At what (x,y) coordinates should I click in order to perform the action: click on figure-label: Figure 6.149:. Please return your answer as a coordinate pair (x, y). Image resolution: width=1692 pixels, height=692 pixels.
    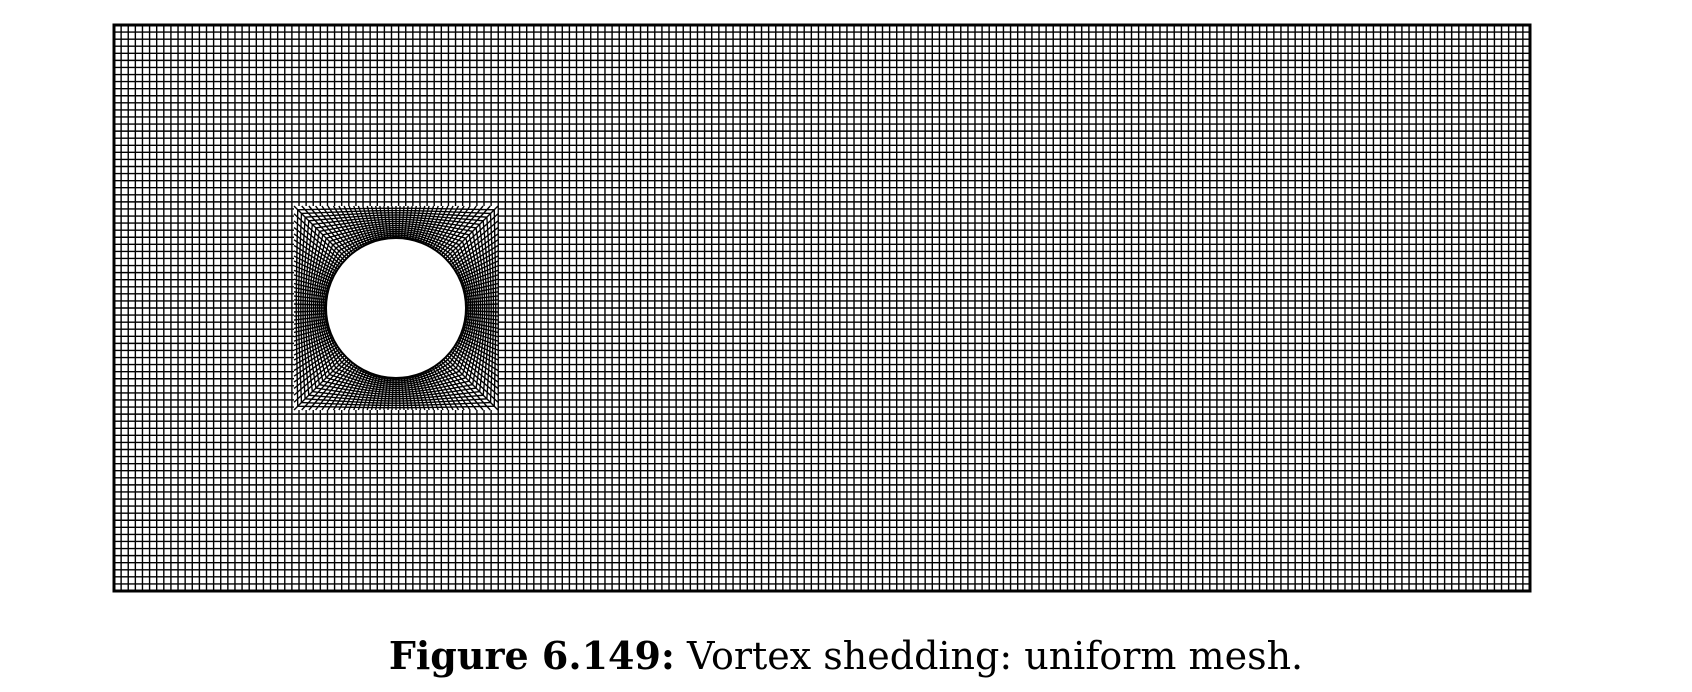
    Looking at the image, I should click on (531, 655).